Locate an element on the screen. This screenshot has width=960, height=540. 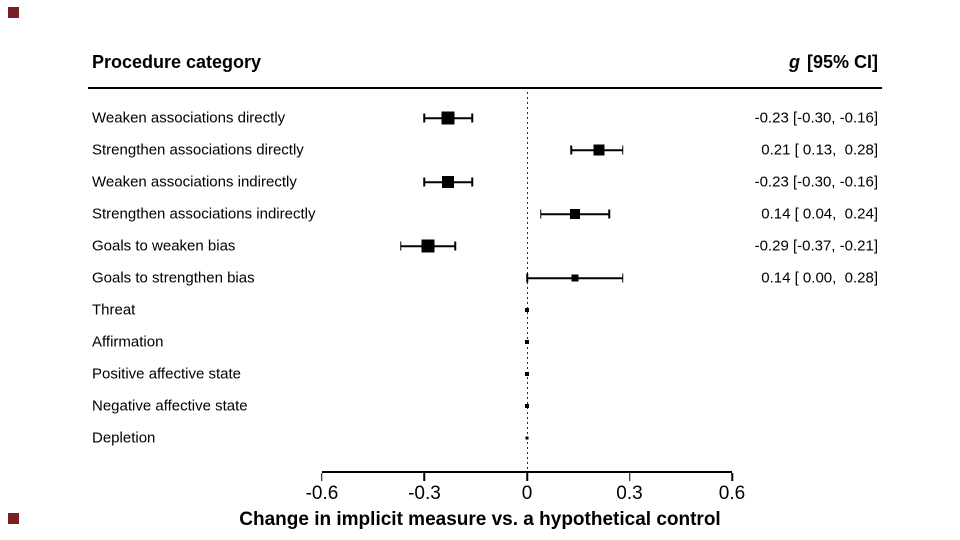
corner-decoration-square-top is located at coordinates (13, 12).